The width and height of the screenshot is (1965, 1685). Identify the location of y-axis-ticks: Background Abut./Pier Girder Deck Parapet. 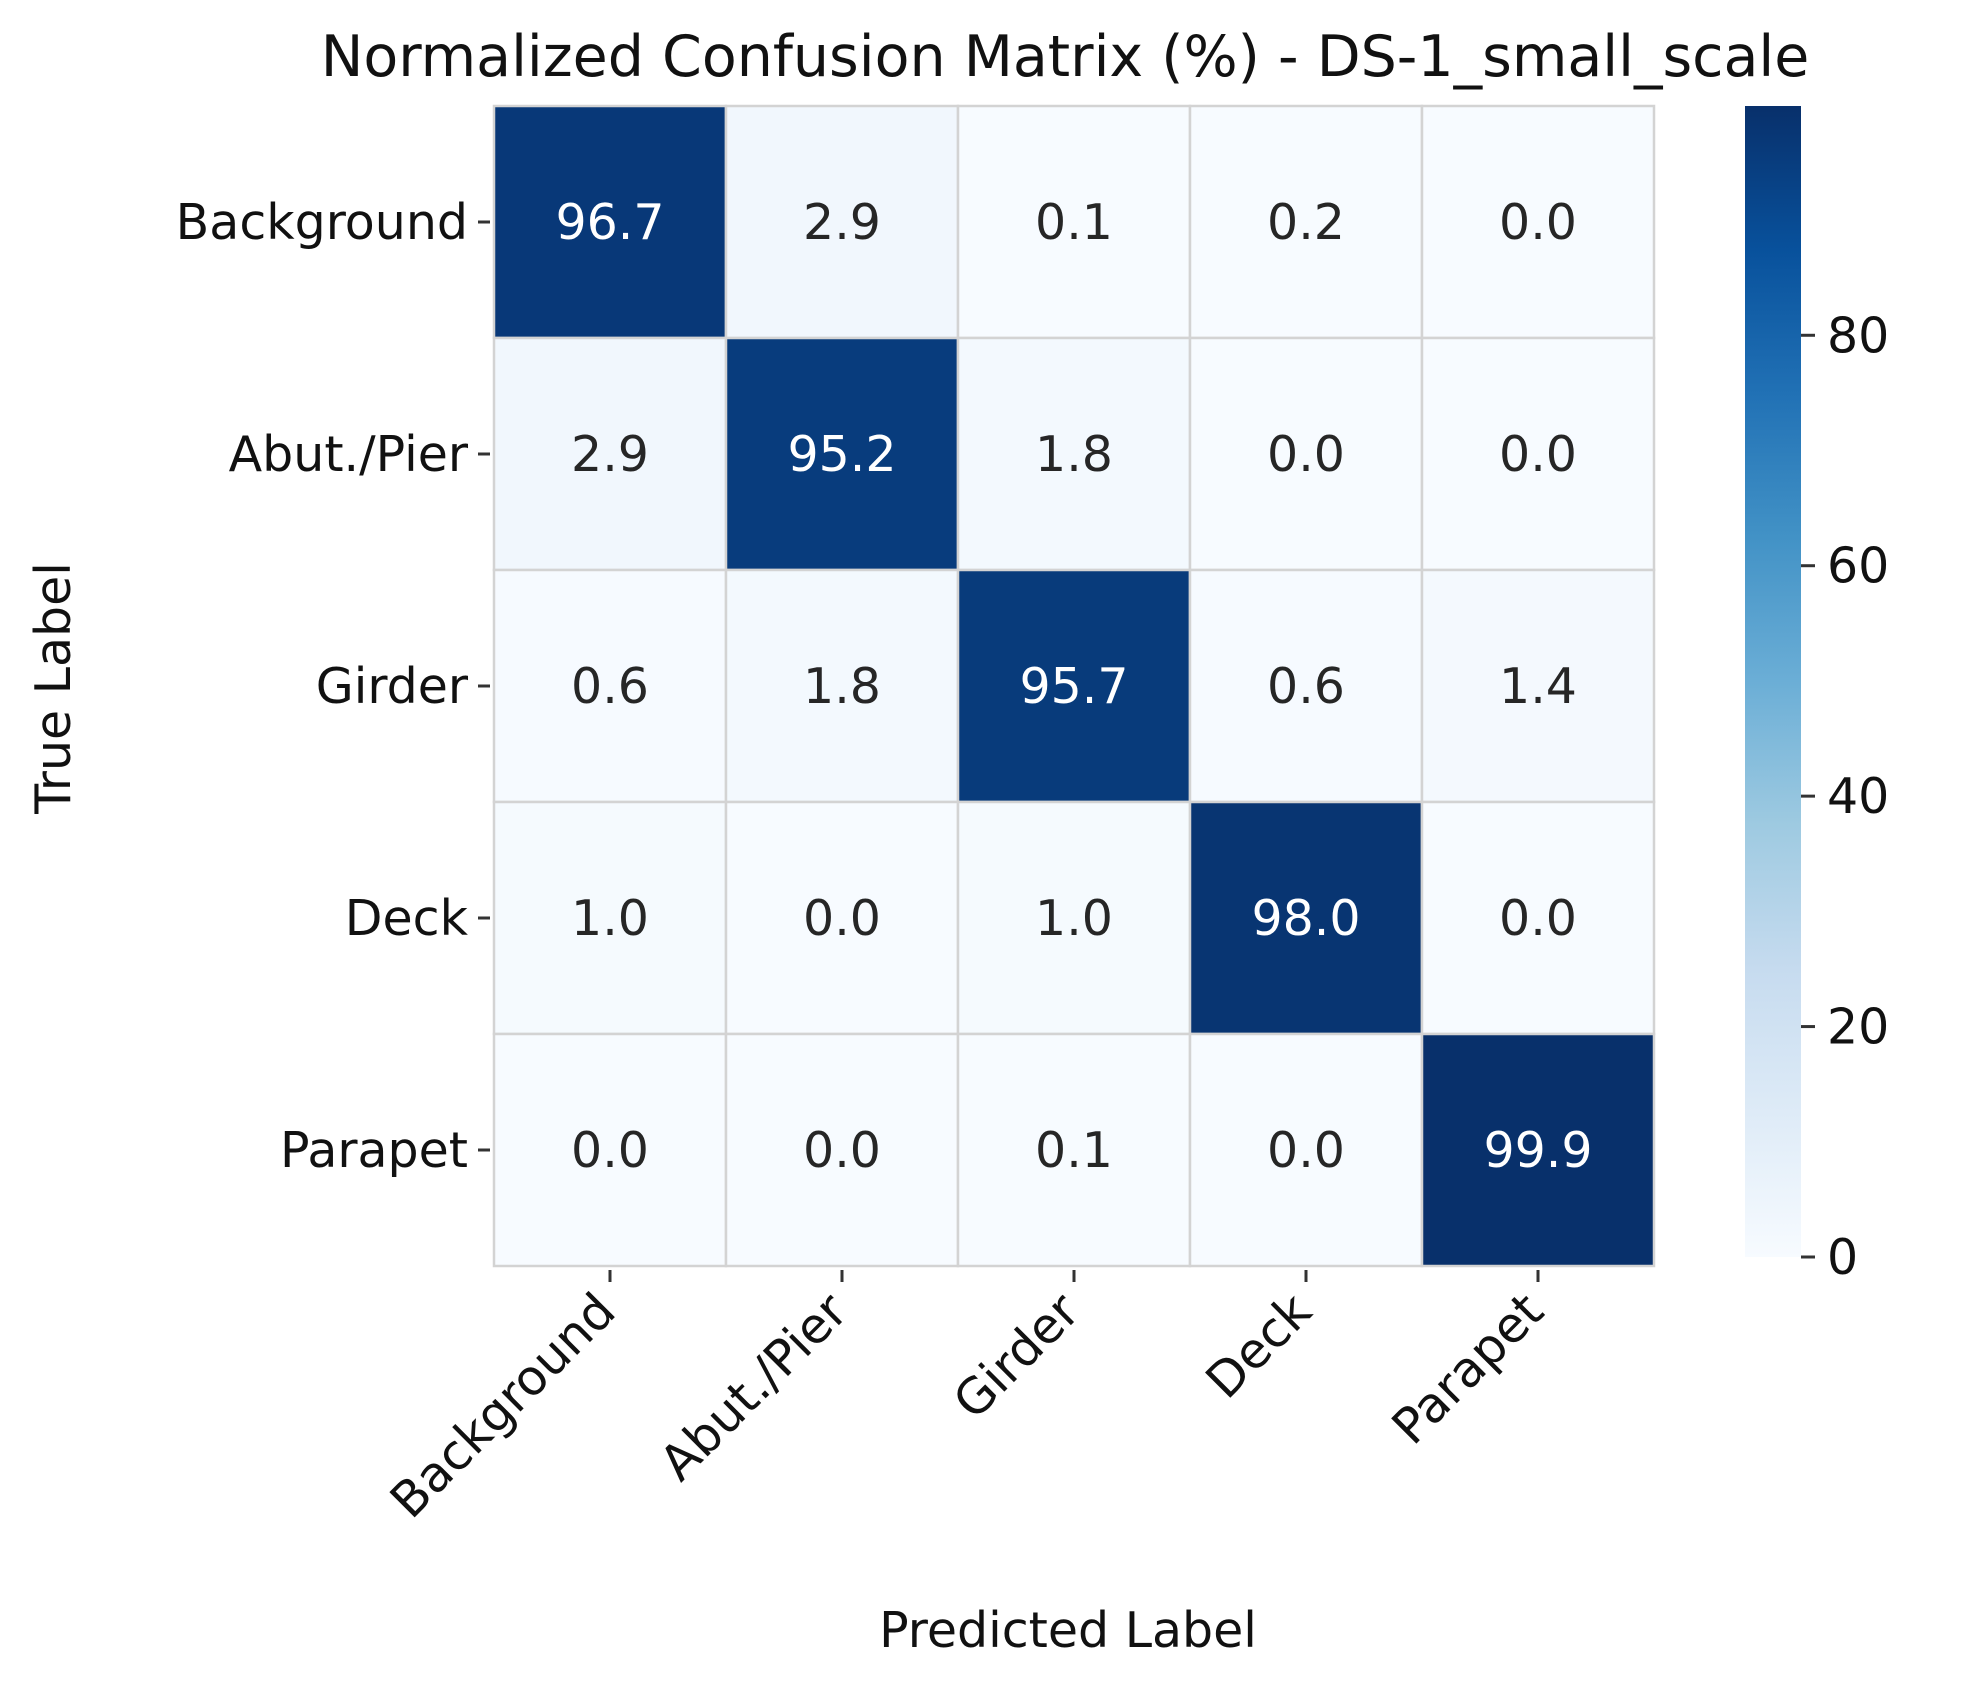
(333, 686).